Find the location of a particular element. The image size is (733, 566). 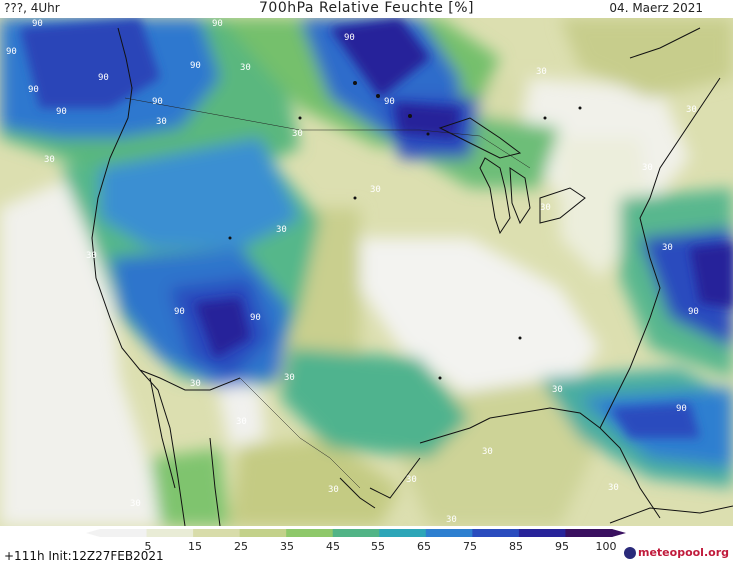

colorbar-label: 85 is located at coordinates (516, 546).